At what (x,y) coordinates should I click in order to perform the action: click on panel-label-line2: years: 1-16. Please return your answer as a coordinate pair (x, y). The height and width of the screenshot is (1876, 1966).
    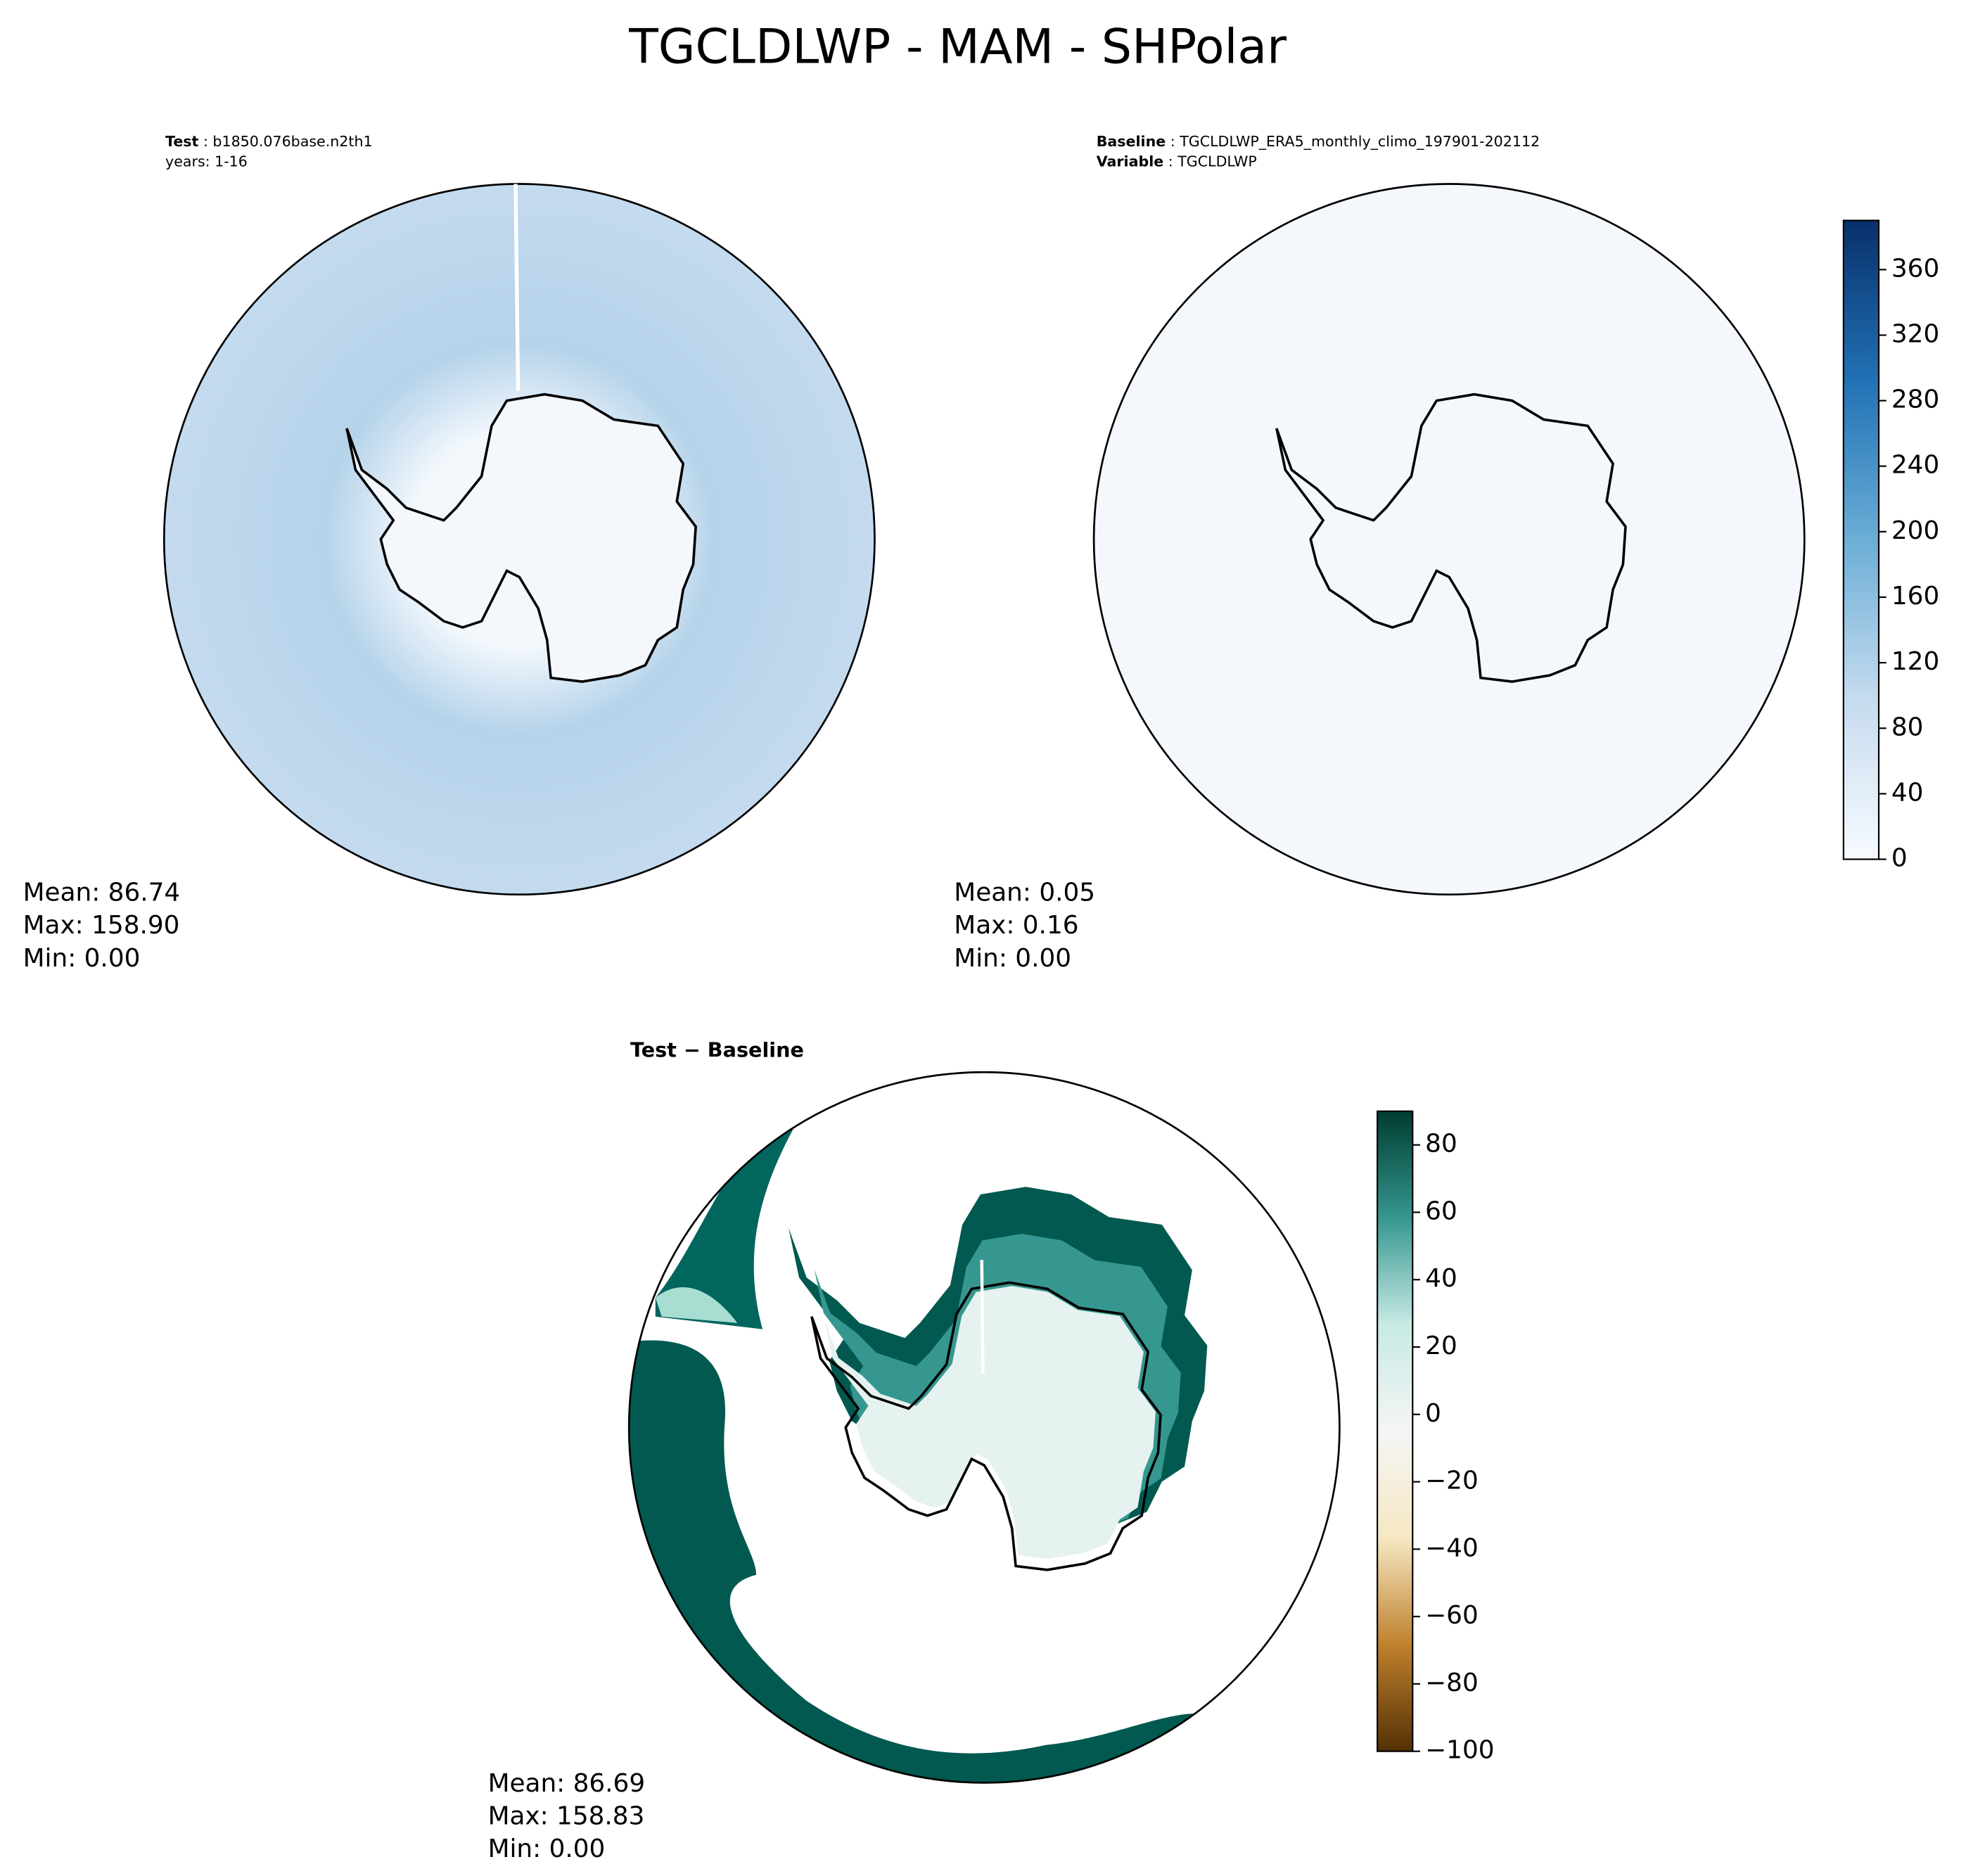
    Looking at the image, I should click on (206, 161).